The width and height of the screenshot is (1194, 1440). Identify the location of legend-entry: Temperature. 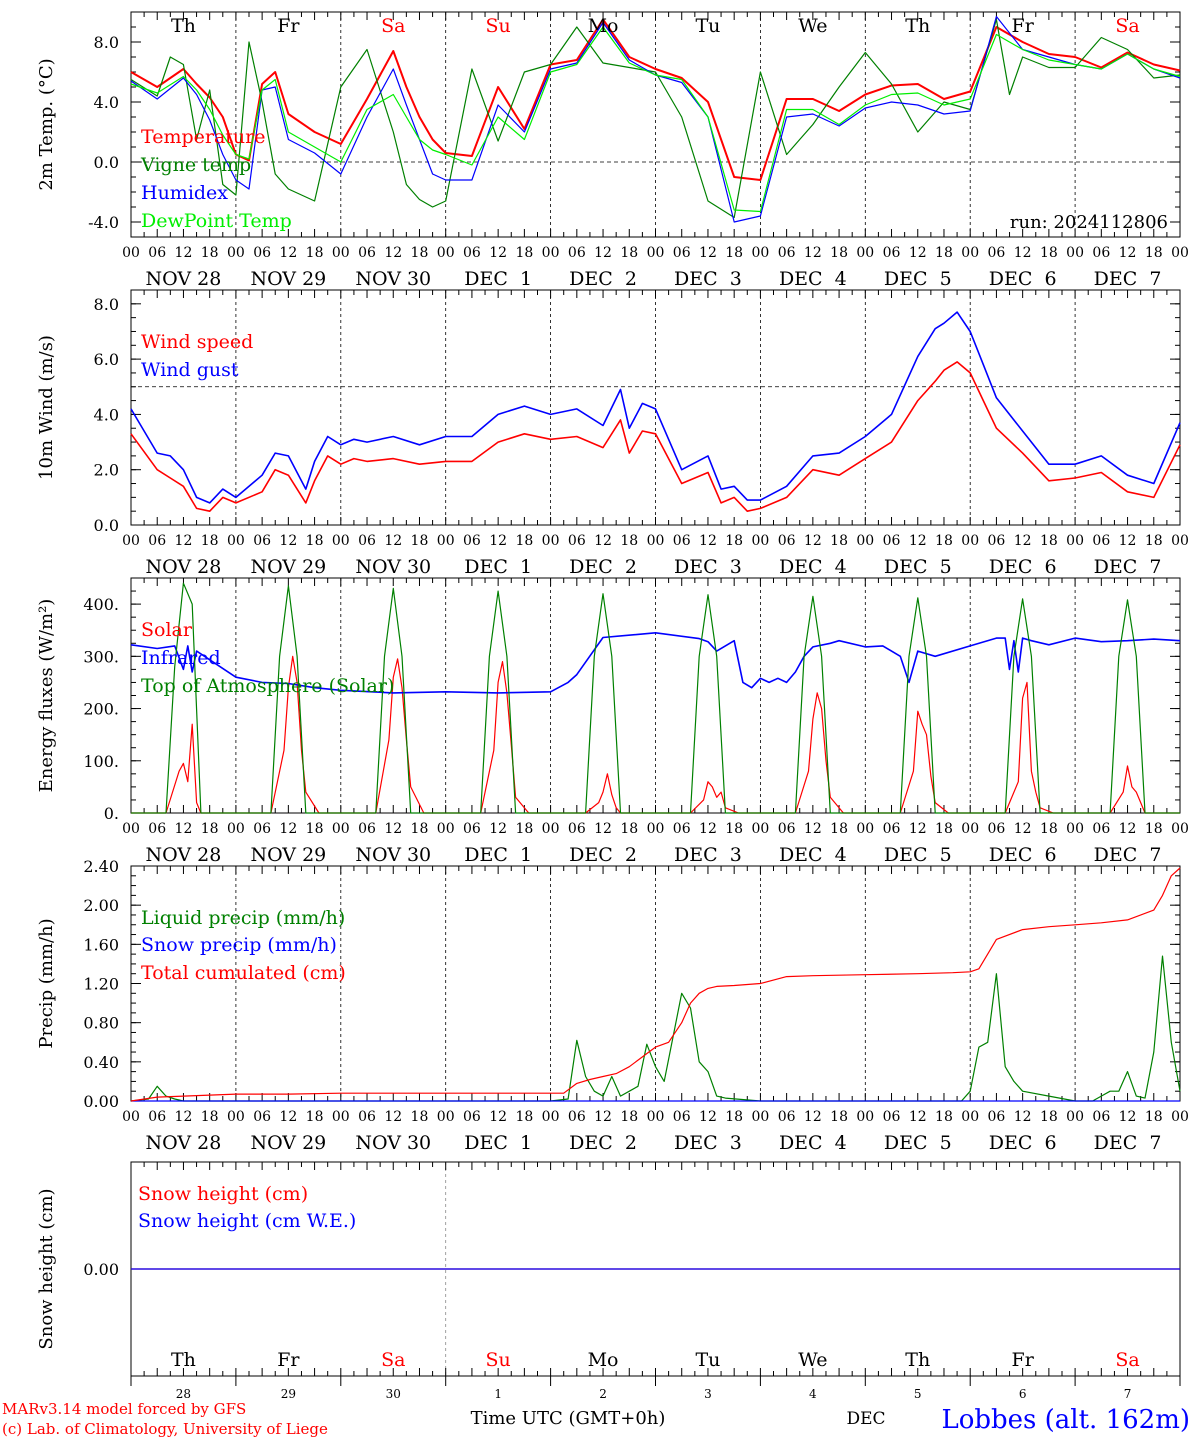
(203, 137).